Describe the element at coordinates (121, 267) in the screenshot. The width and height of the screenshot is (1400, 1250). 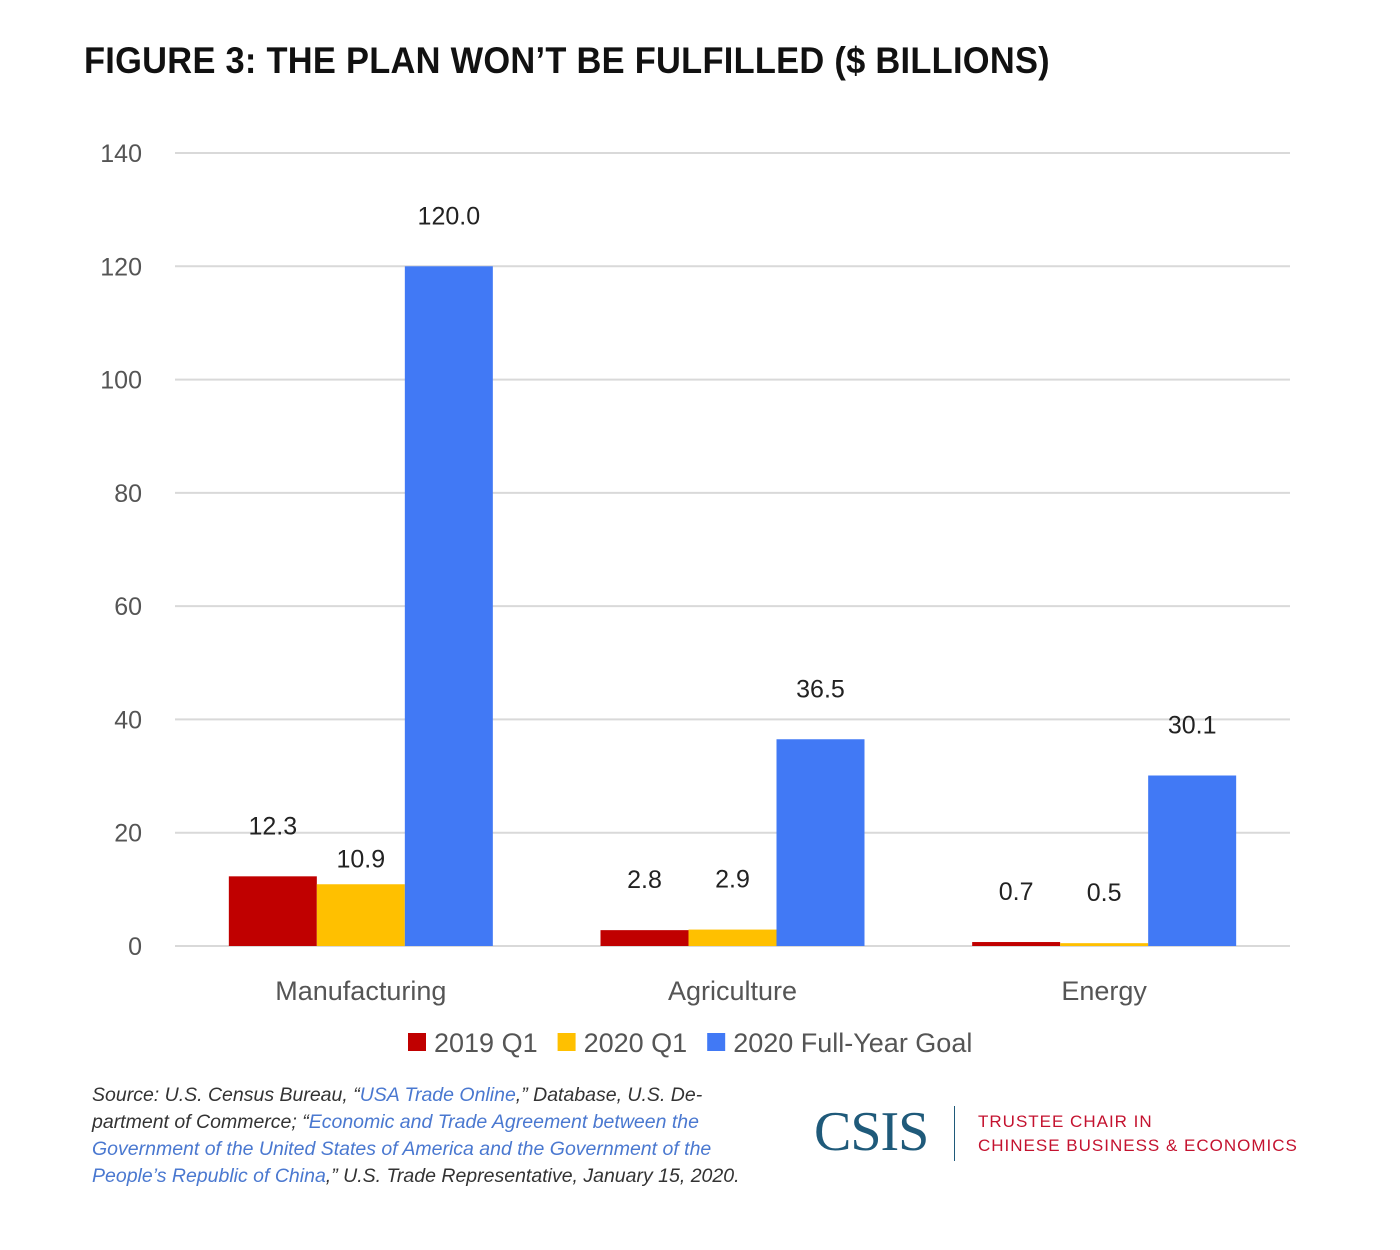
I see `y-tick-label: 120` at that location.